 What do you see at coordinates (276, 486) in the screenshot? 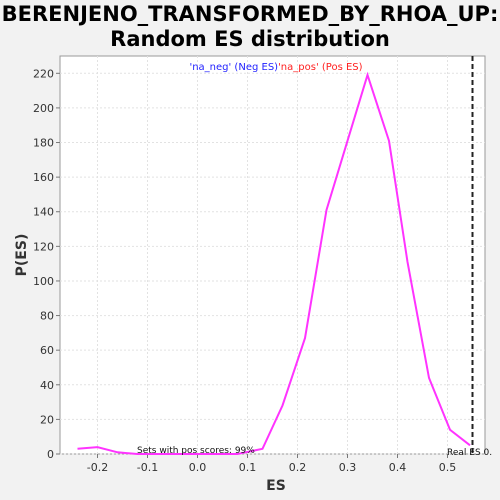
I see `x-axis-title: ES` at bounding box center [276, 486].